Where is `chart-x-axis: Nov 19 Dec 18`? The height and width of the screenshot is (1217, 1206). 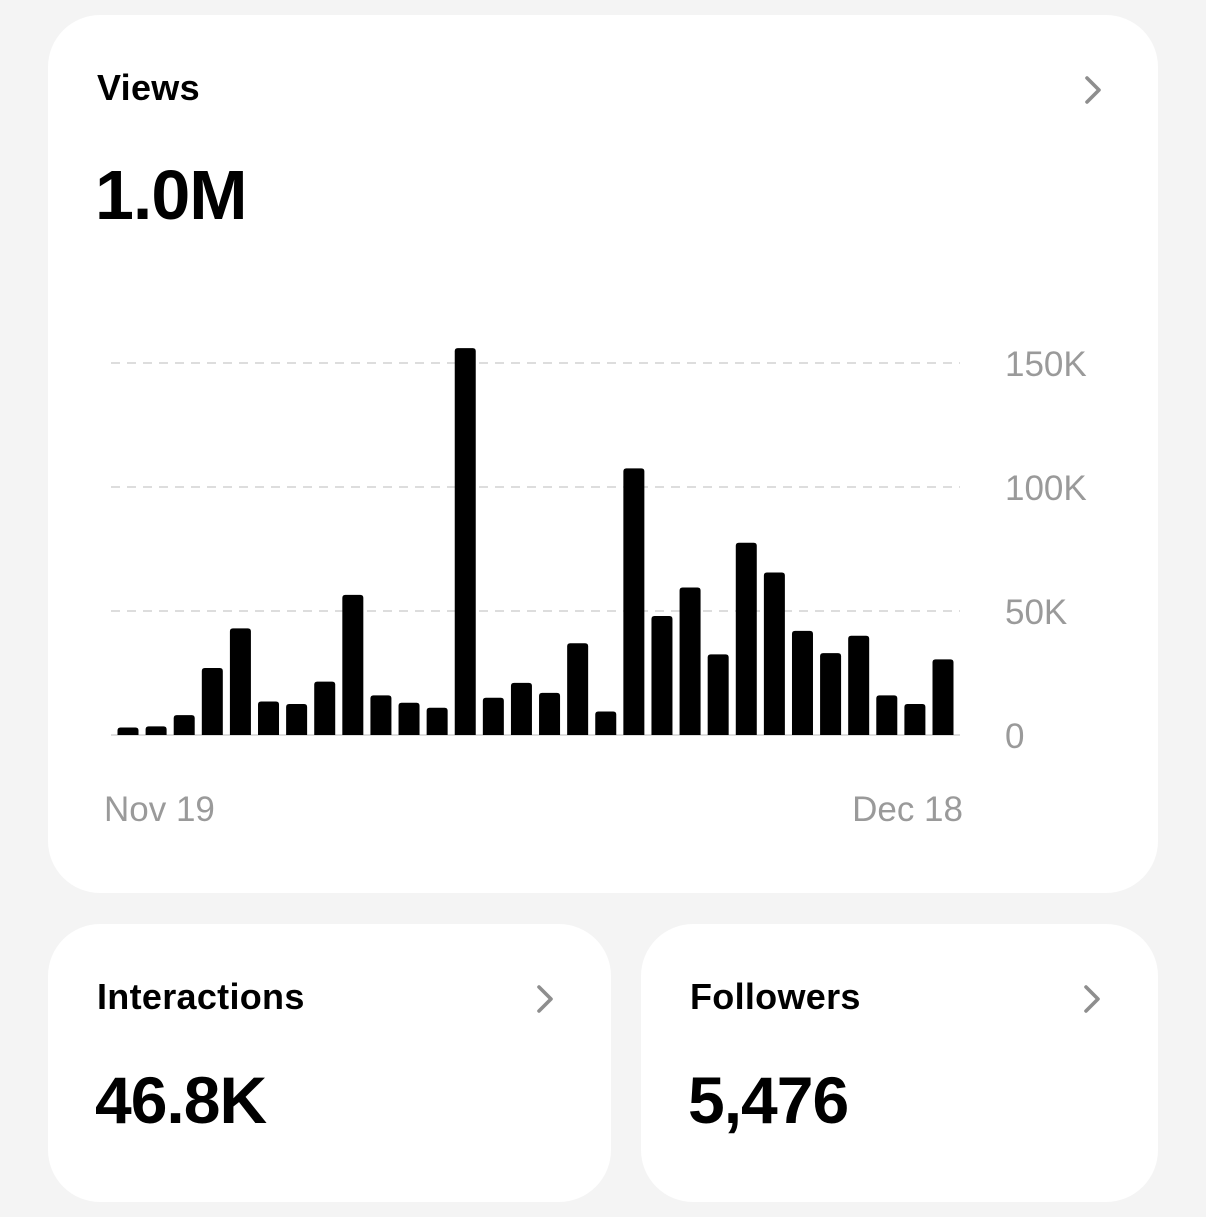
chart-x-axis: Nov 19 Dec 18 is located at coordinates (533, 809).